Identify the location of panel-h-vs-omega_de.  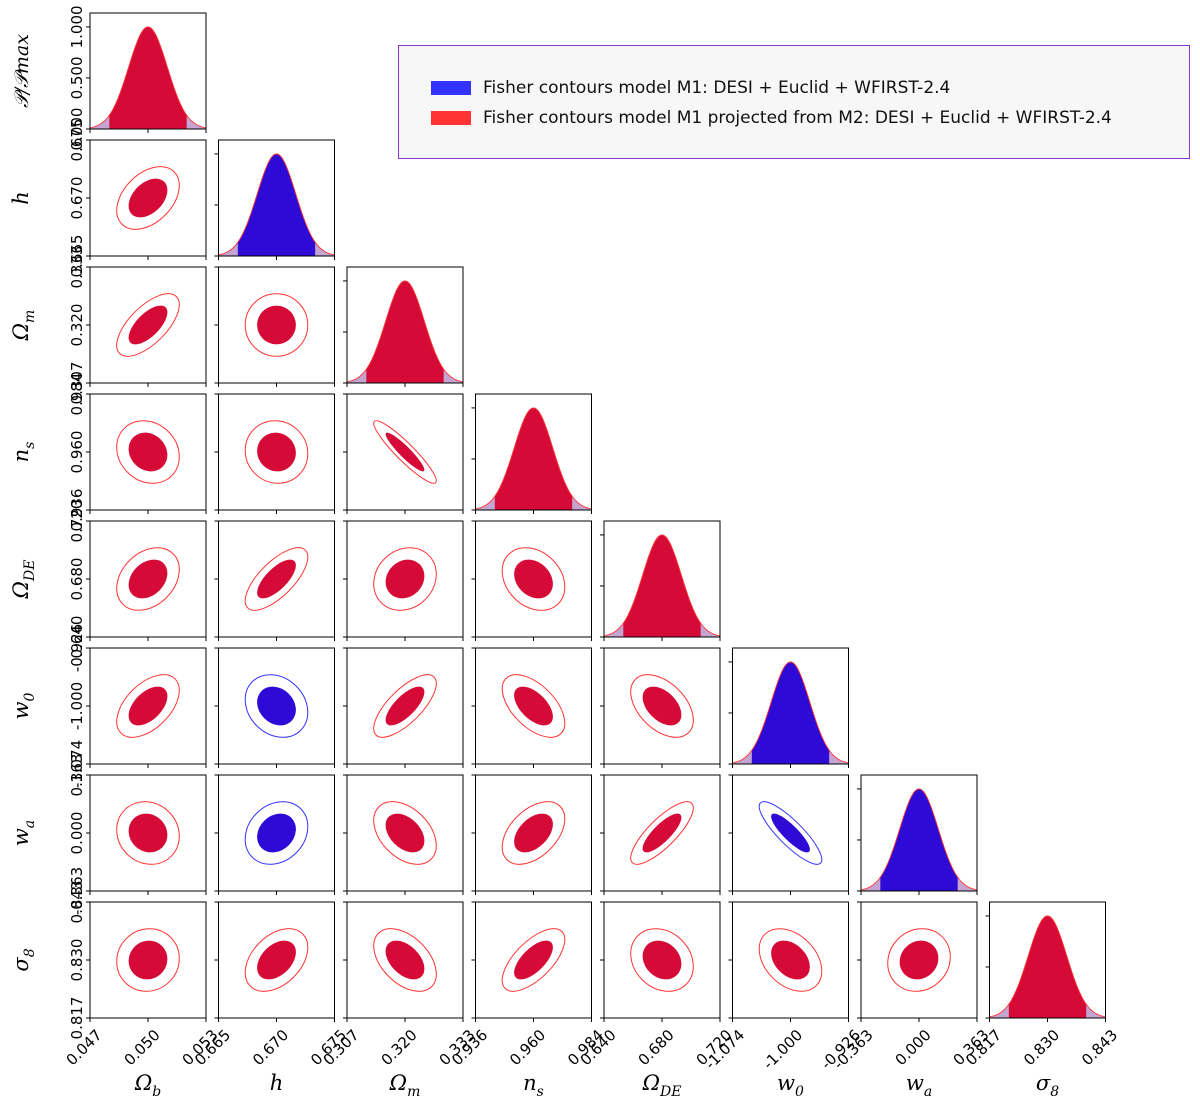
(274, 580).